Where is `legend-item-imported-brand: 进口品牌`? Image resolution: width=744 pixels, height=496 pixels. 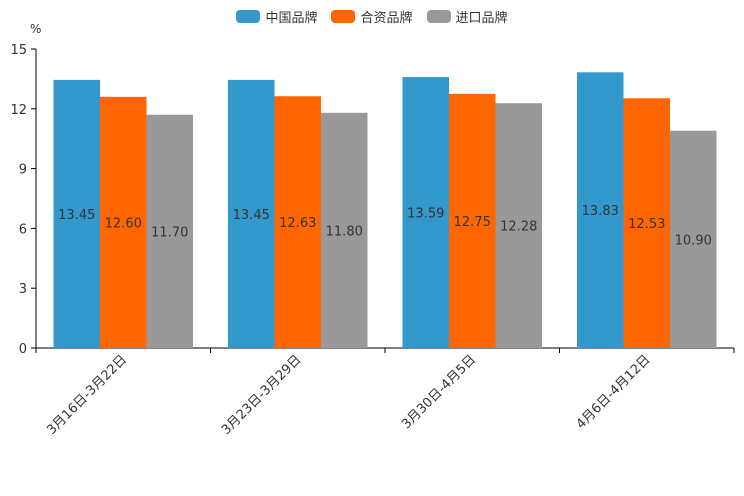 legend-item-imported-brand: 进口品牌 is located at coordinates (467, 16).